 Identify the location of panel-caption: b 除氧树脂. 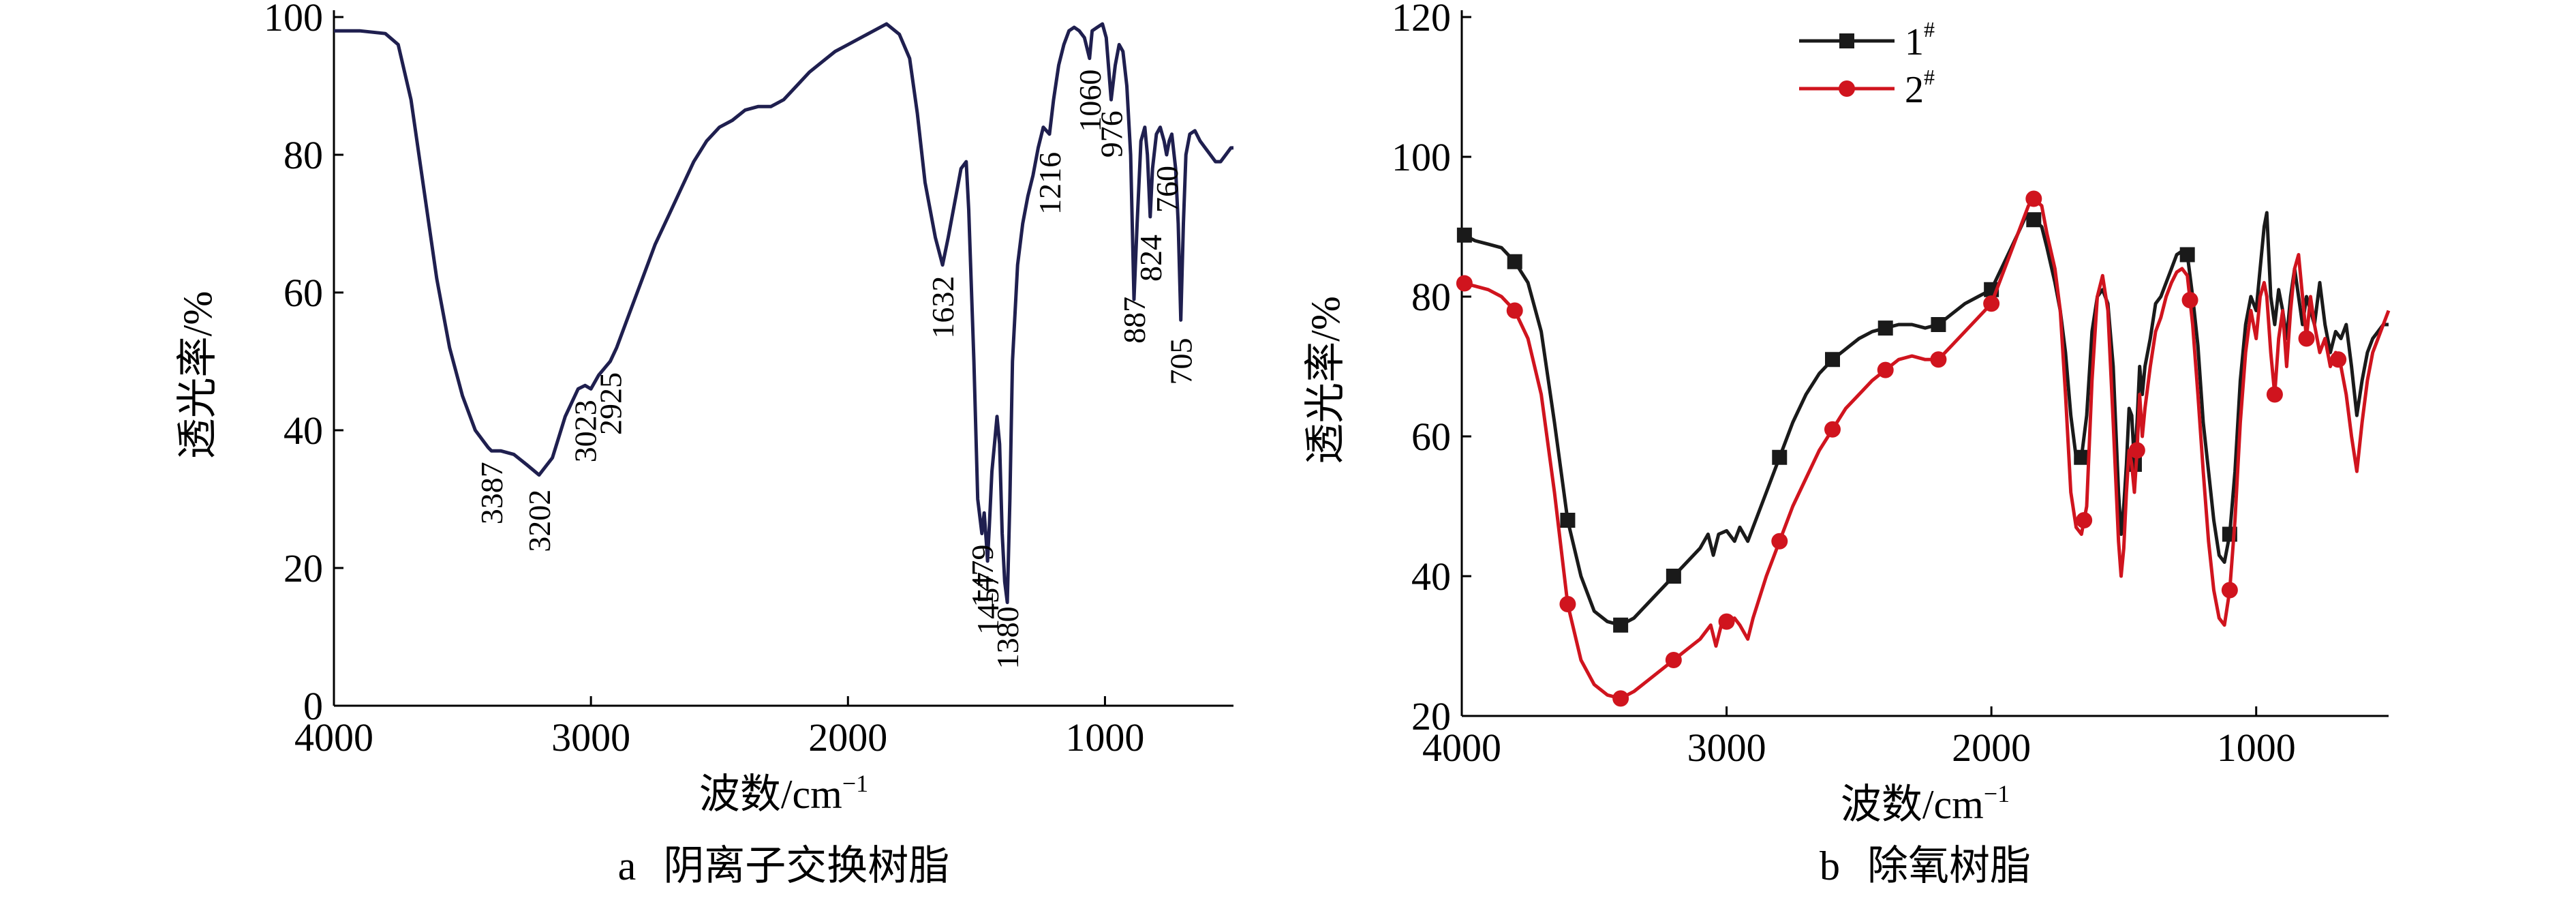
(1926, 865).